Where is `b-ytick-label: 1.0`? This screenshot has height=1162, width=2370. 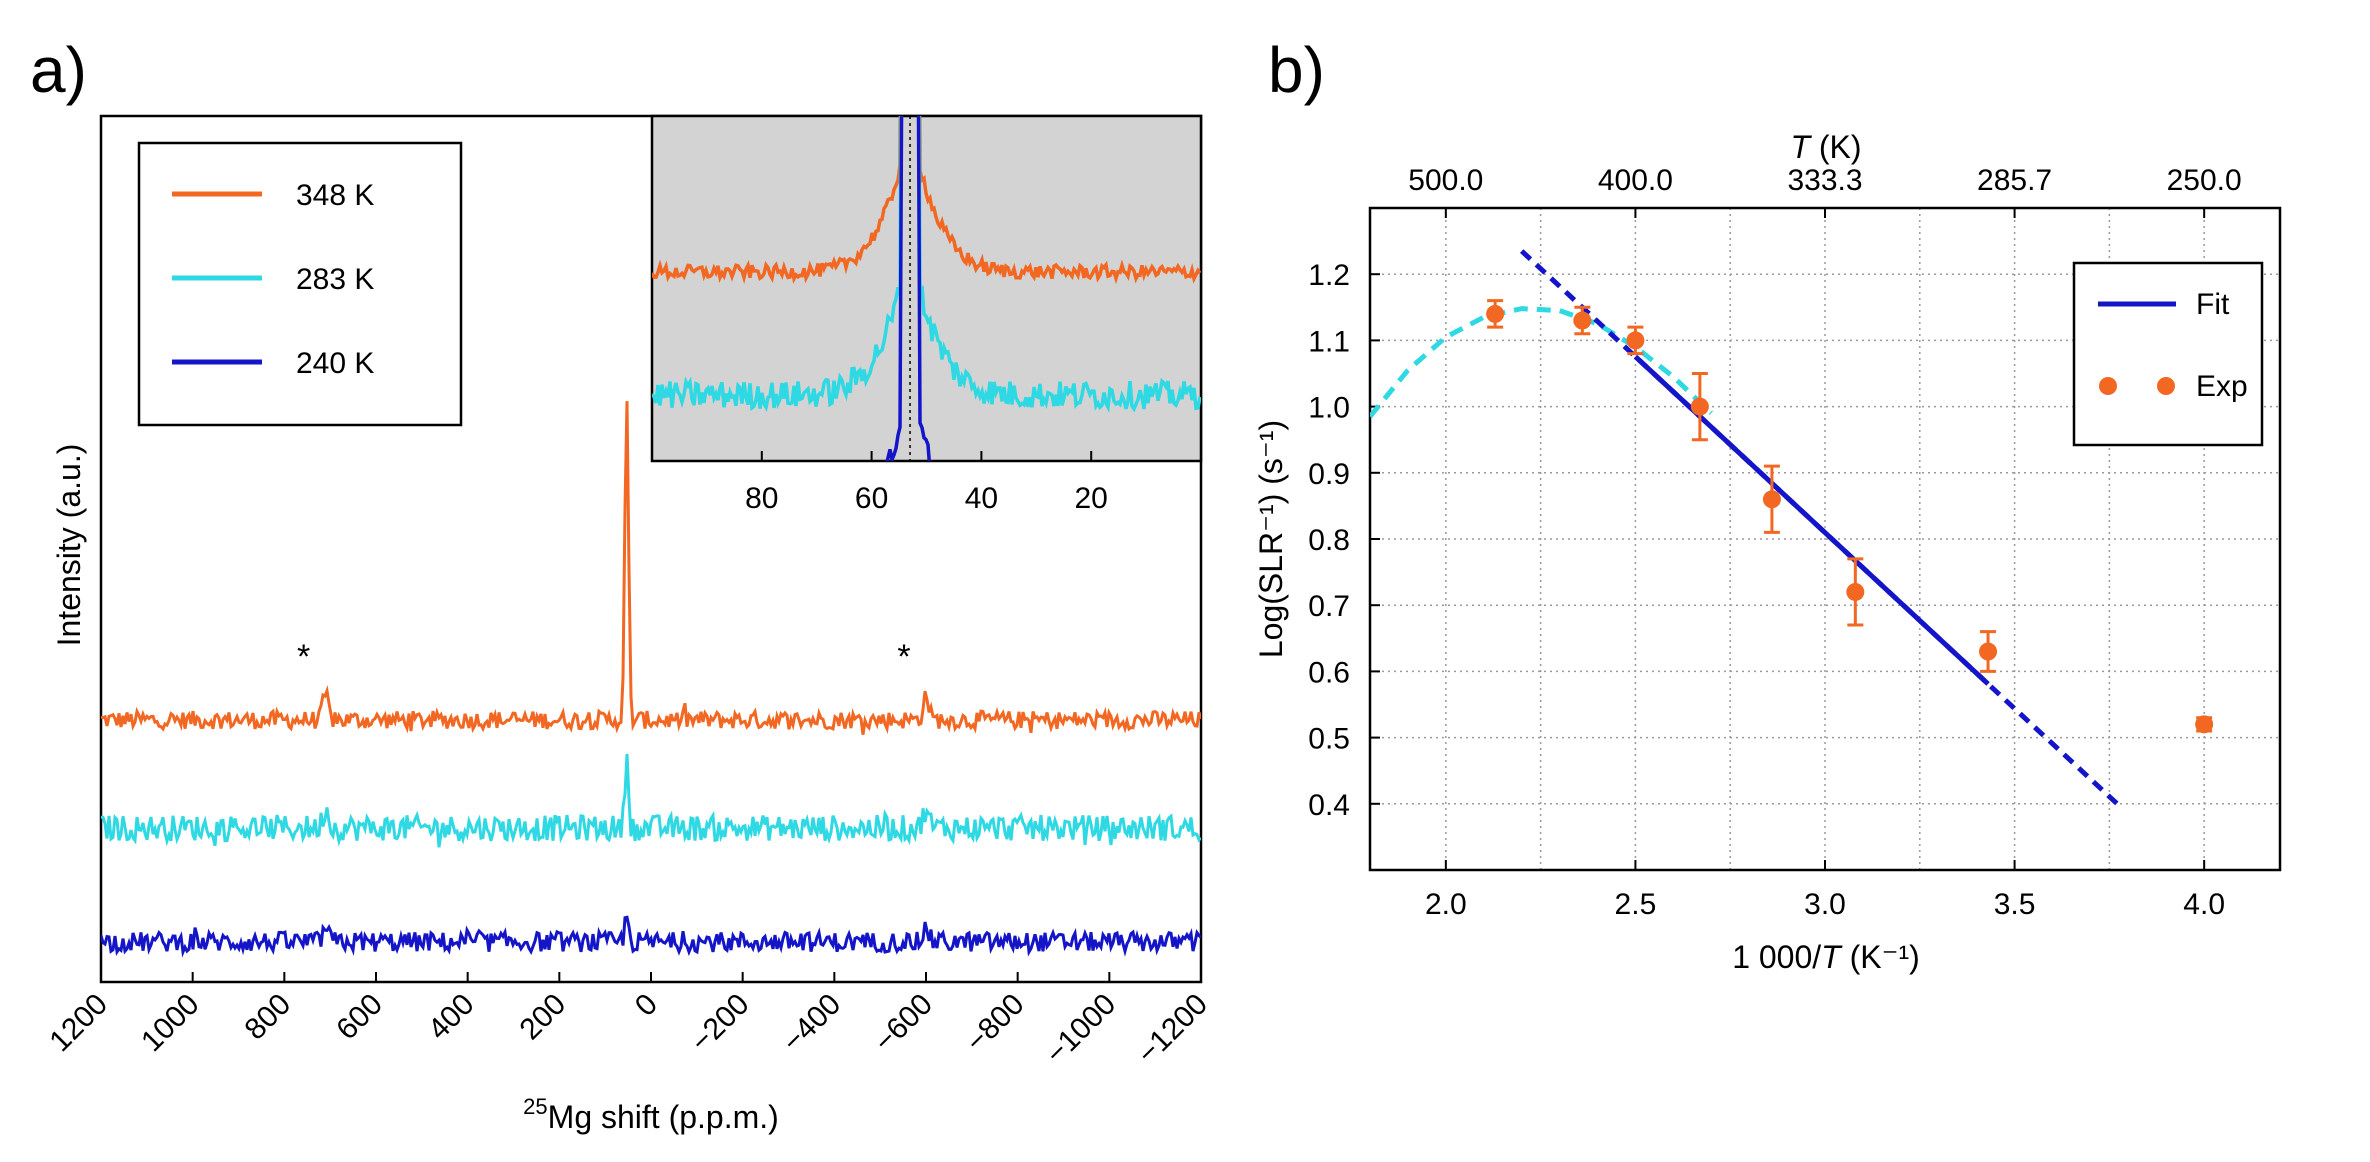 b-ytick-label: 1.0 is located at coordinates (1329, 408).